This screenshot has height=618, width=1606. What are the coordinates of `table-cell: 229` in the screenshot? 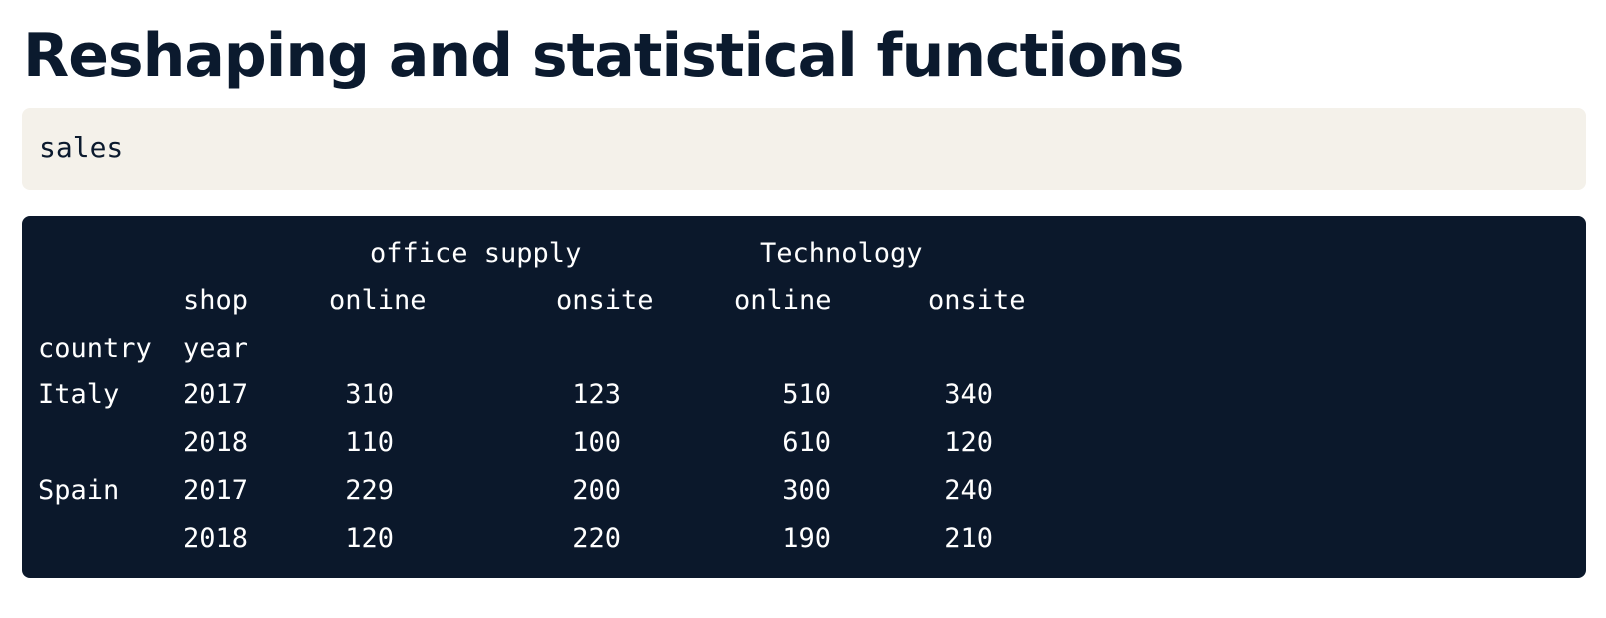 It's located at (369, 490).